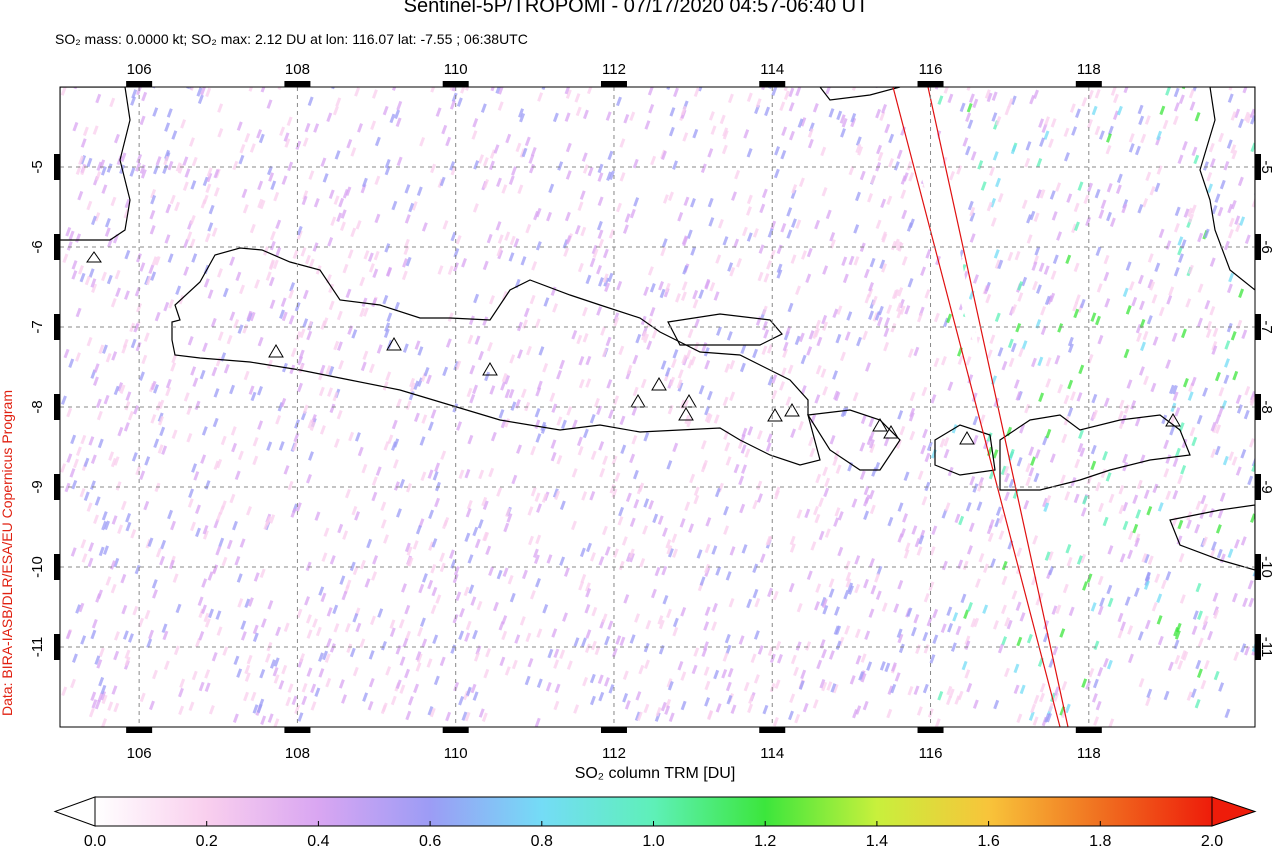 The width and height of the screenshot is (1272, 858). Describe the element at coordinates (1212, 537) in the screenshot. I see `coastline` at that location.